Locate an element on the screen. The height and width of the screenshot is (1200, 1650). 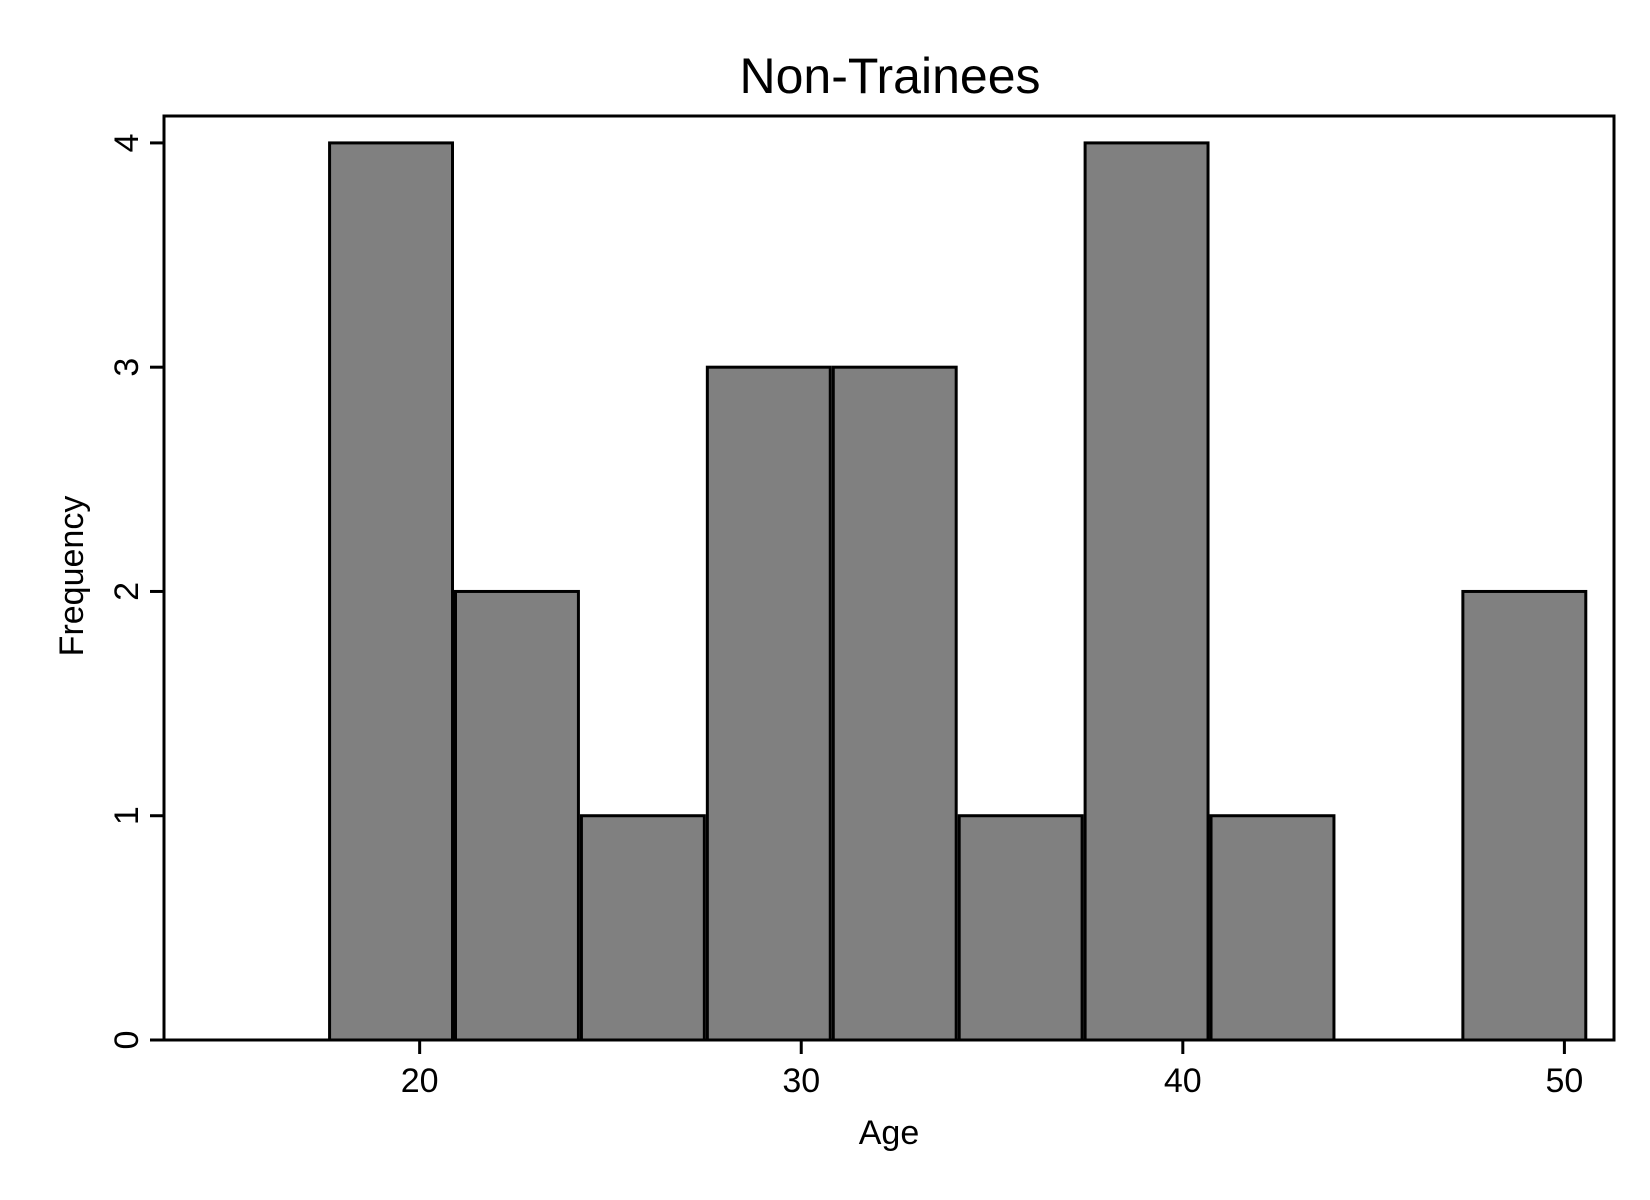
x-tick-label: 20 is located at coordinates (420, 1081).